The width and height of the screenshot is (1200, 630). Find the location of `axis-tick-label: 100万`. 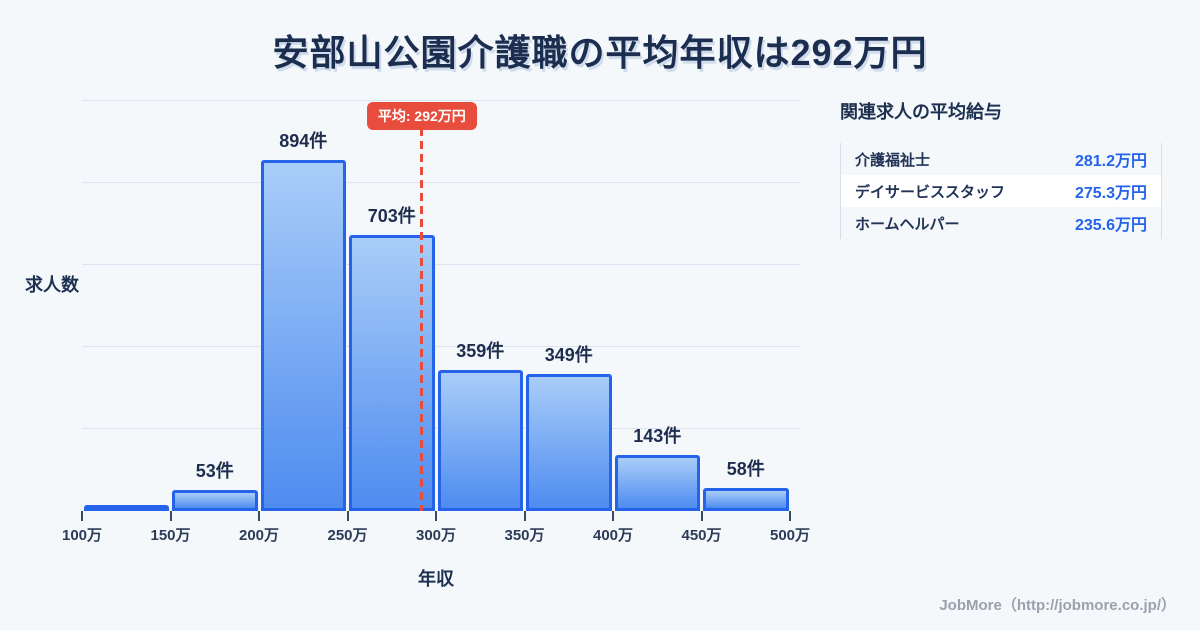

axis-tick-label: 100万 is located at coordinates (82, 535).